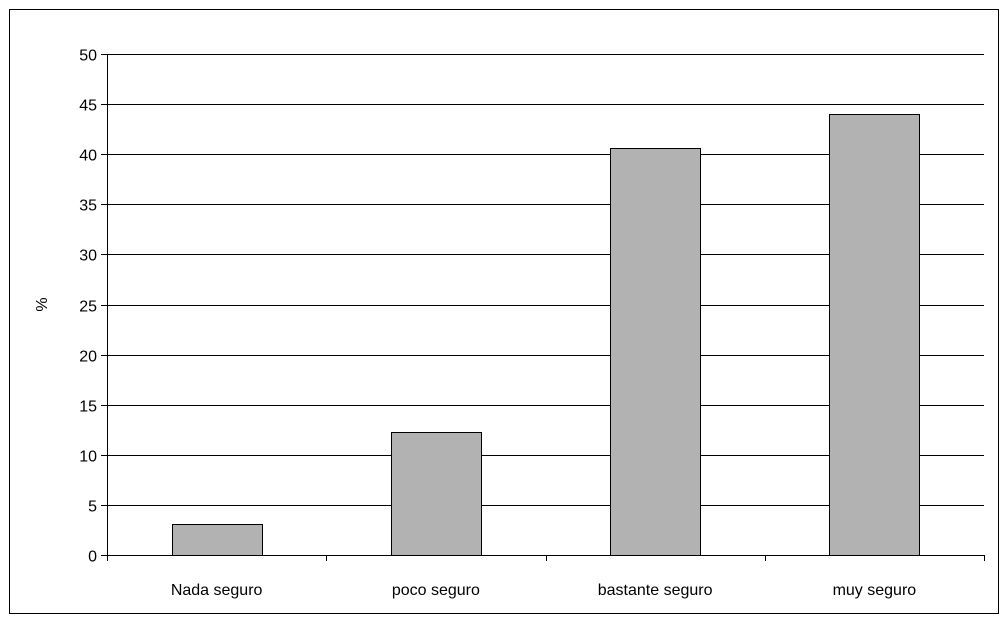 This screenshot has height=623, width=1008. I want to click on x-tick-label: muy seguro, so click(875, 590).